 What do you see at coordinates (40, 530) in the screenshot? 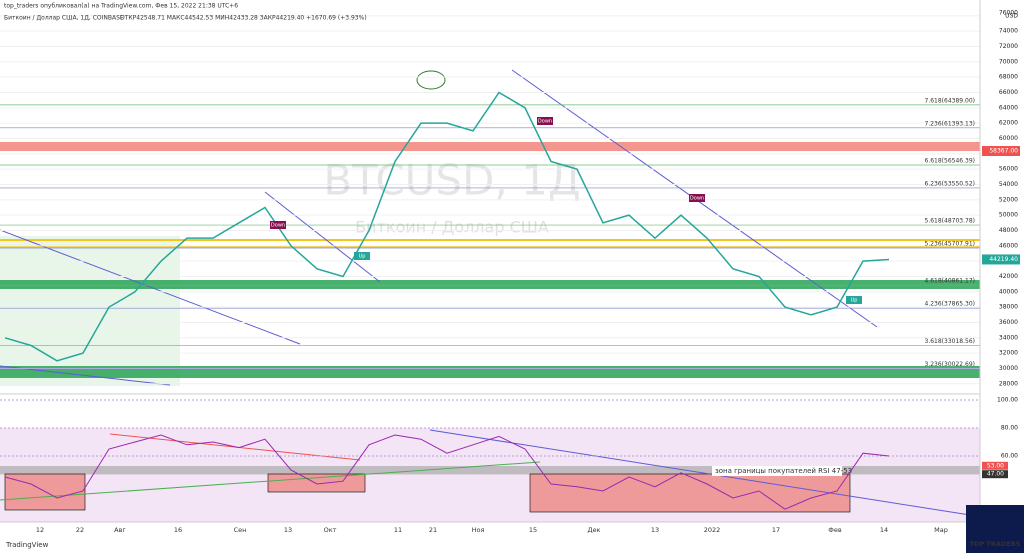
I see `x-tick-label: 12` at bounding box center [40, 530].